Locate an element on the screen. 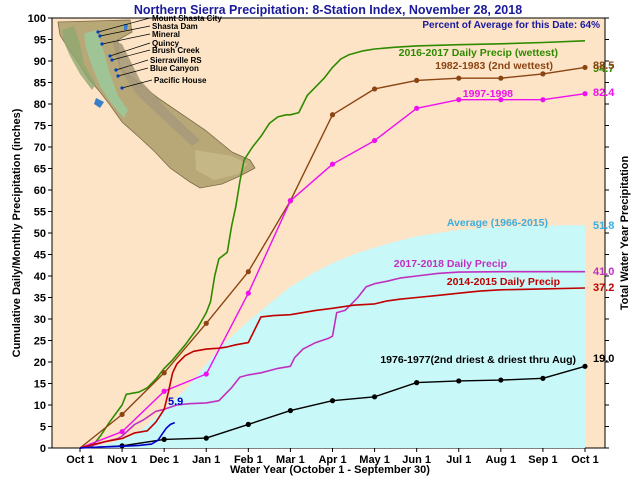 Image resolution: width=640 pixels, height=485 pixels. x-axis-title: Water Year (October 1 - September 30) is located at coordinates (330, 470).